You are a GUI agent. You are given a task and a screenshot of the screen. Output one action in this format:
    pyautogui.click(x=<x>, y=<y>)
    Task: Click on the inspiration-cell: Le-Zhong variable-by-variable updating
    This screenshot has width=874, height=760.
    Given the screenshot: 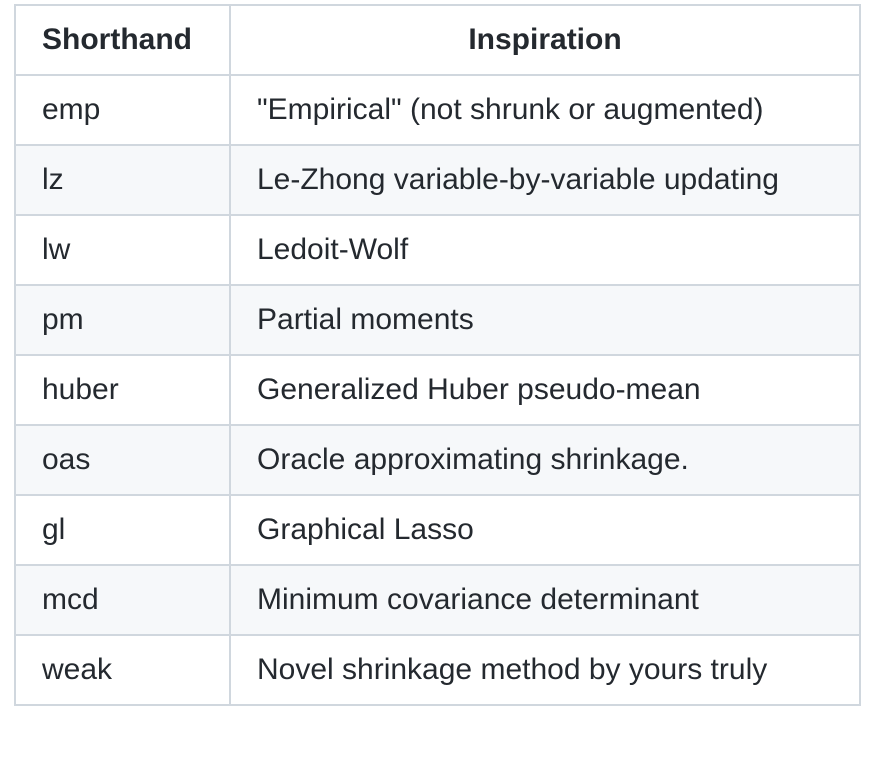 What is the action you would take?
    pyautogui.click(x=545, y=180)
    